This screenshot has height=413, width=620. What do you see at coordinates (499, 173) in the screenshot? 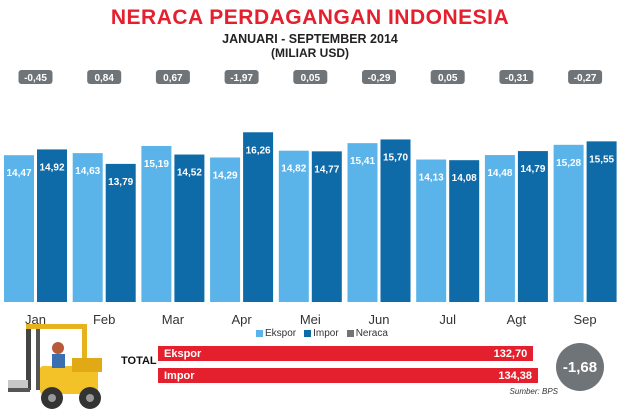
I see `data-label-ekspor-agt: 14,48` at bounding box center [499, 173].